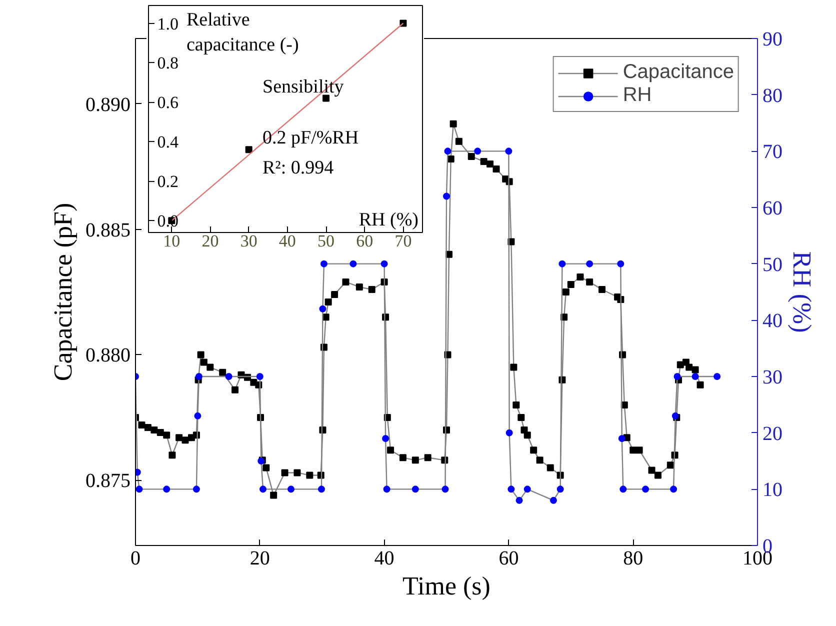 This screenshot has height=626, width=836. Describe the element at coordinates (633, 559) in the screenshot. I see `x-tick-label: 80` at that location.